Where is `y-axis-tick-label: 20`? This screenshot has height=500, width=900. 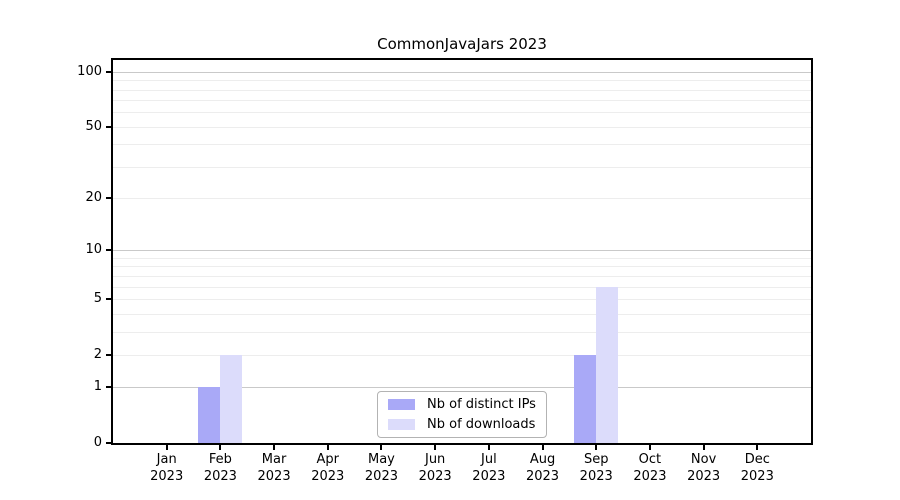 y-axis-tick-label: 20 is located at coordinates (93, 198).